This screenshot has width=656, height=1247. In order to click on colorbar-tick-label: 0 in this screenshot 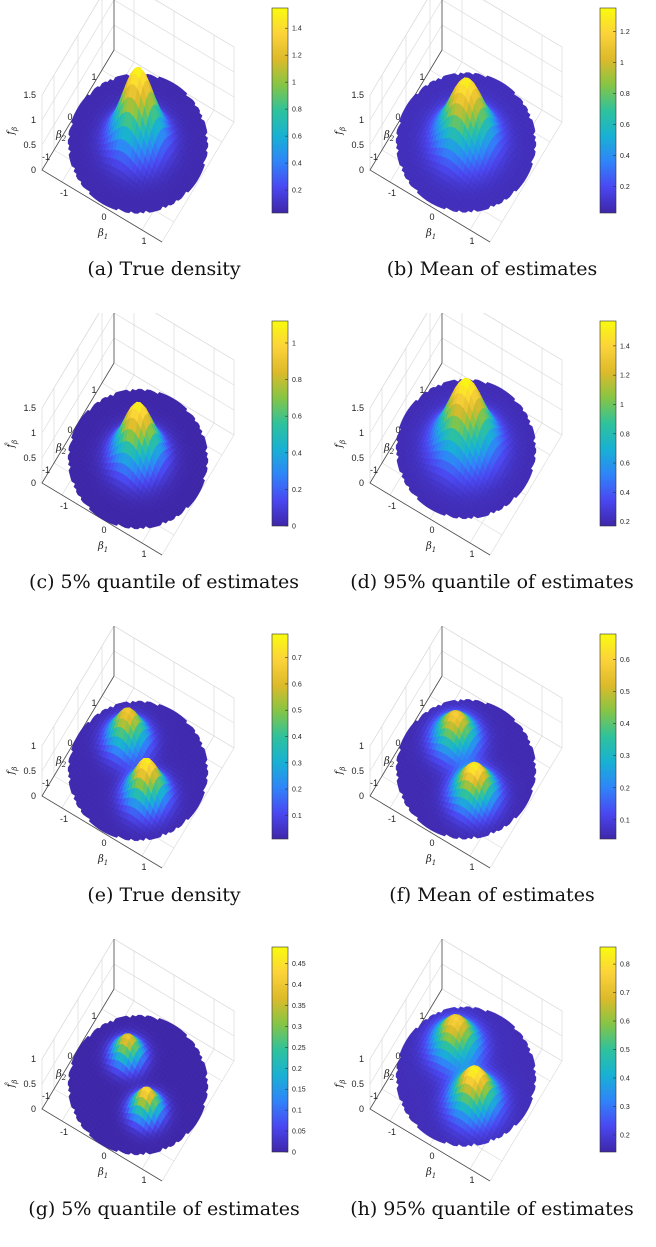, I will do `click(294, 527)`.